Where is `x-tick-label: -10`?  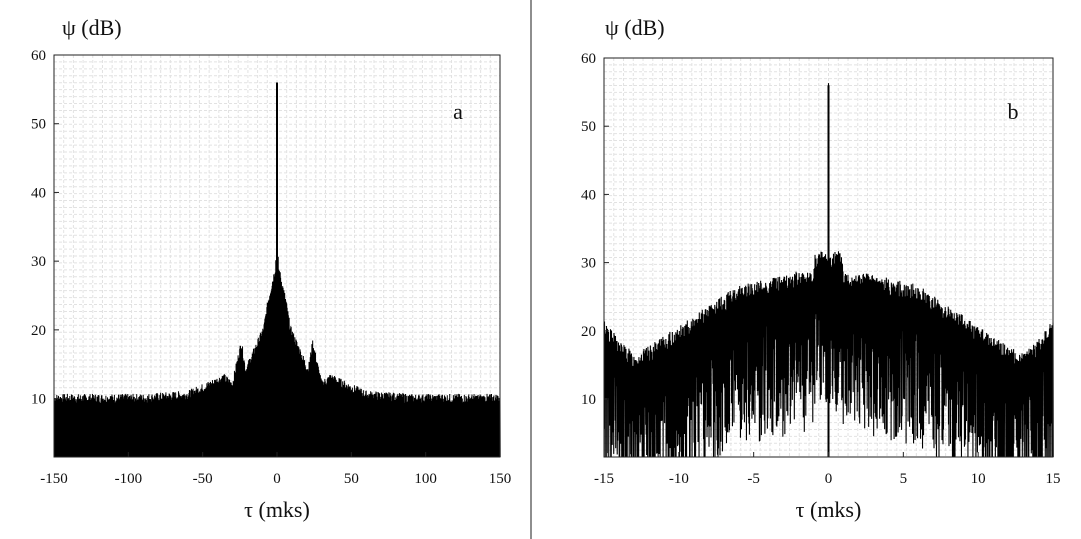 x-tick-label: -10 is located at coordinates (679, 479).